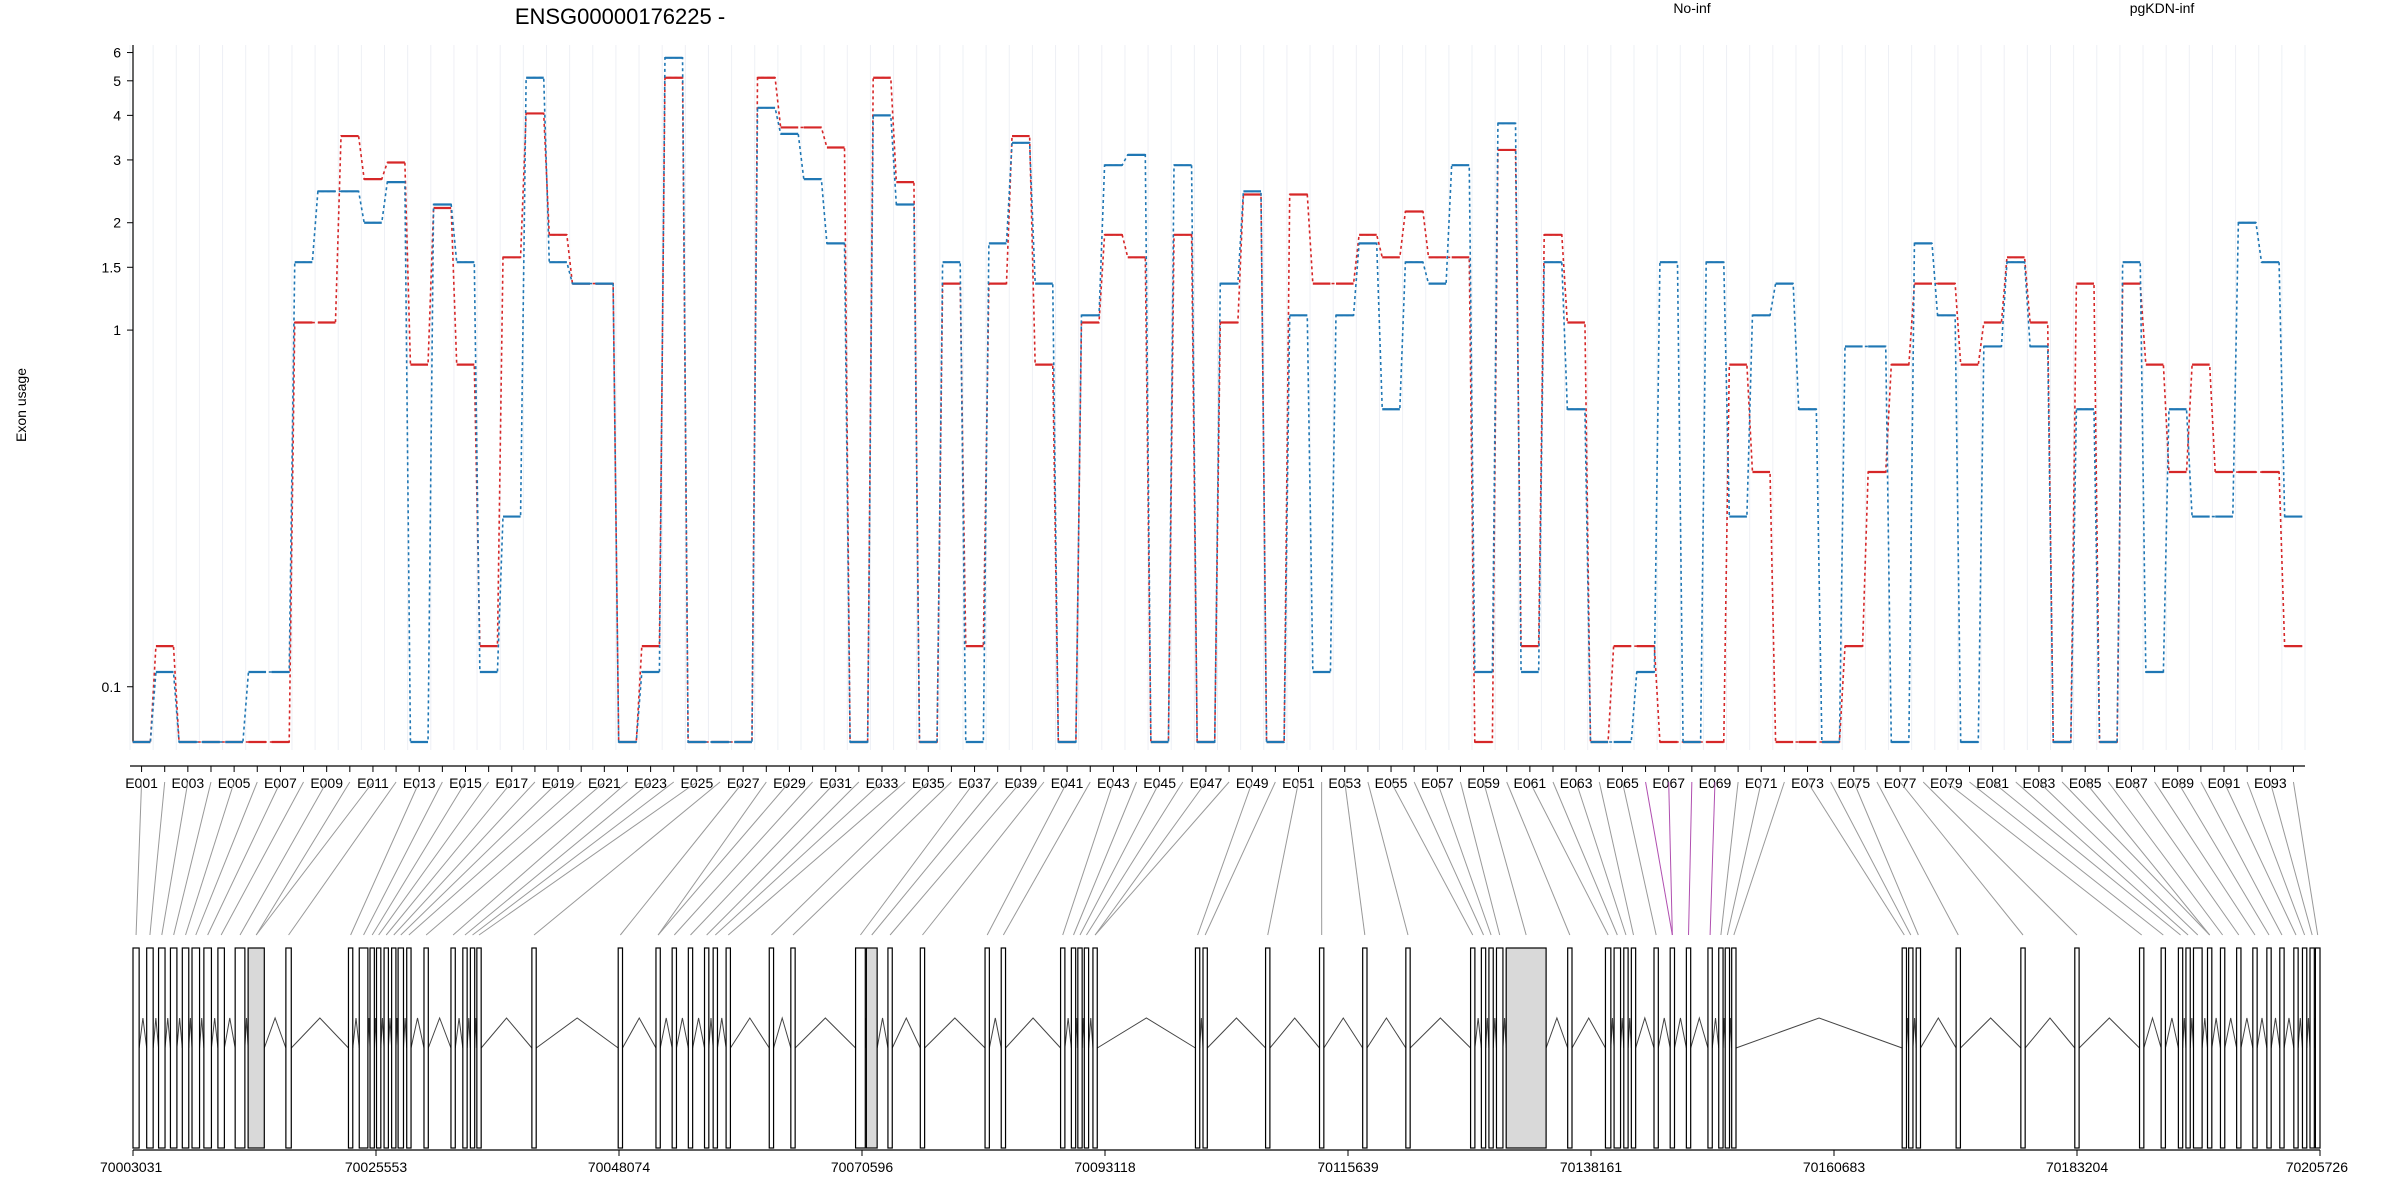 This screenshot has width=2400, height=1200. Describe the element at coordinates (1104, 1167) in the screenshot. I see `genomic-tick-label: 70093118` at that location.